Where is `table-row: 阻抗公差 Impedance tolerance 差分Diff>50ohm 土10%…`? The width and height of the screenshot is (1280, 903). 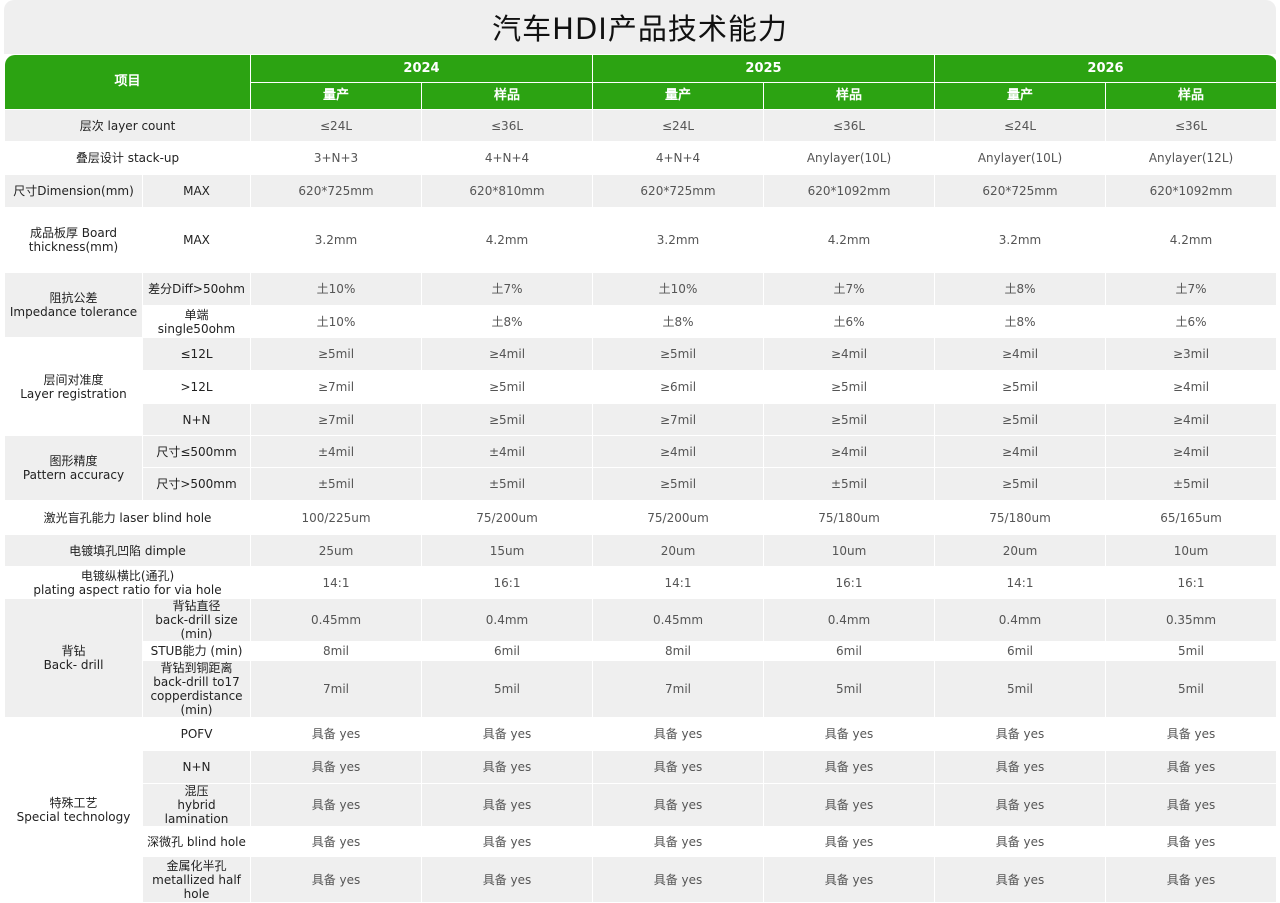
table-row: 阻抗公差 Impedance tolerance 差分Diff>50ohm 土10%… is located at coordinates (641, 305).